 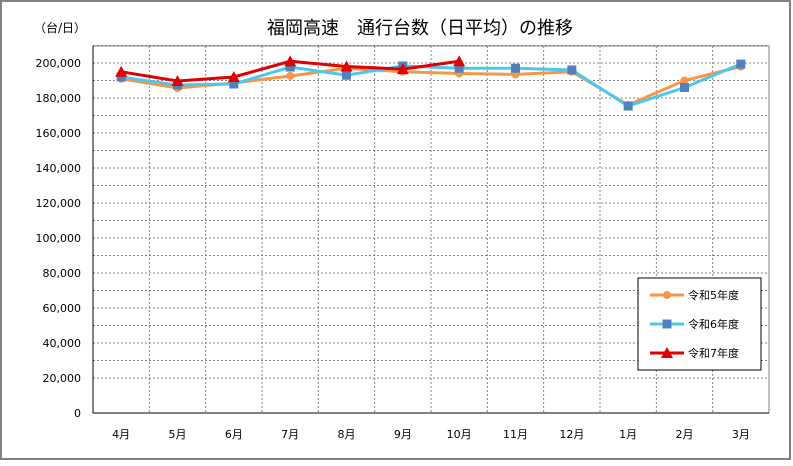 I want to click on x-tick-label: 3月, so click(x=741, y=434).